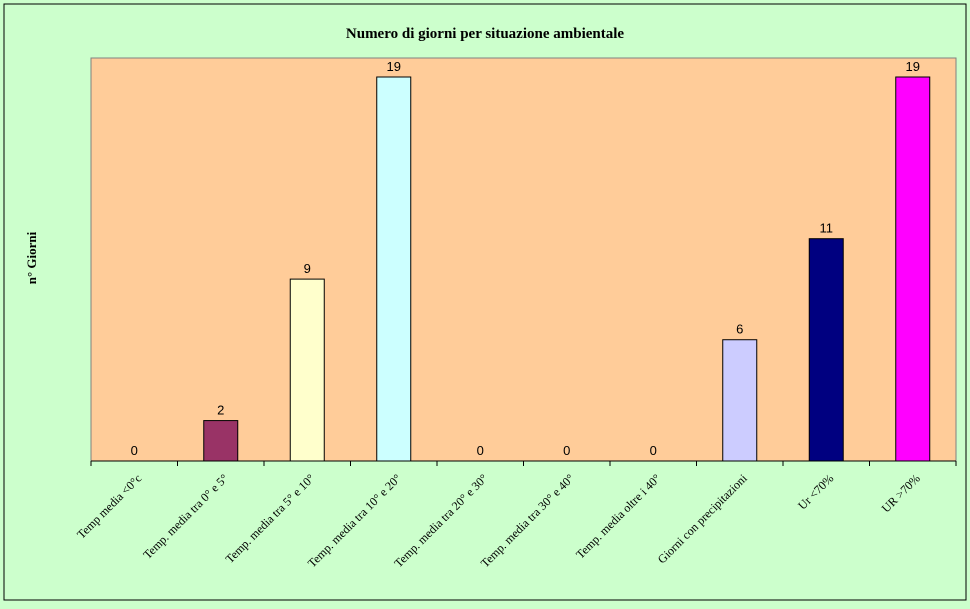 This screenshot has height=609, width=970. Describe the element at coordinates (31, 257) in the screenshot. I see `y-axis-label: n° Giorni` at that location.